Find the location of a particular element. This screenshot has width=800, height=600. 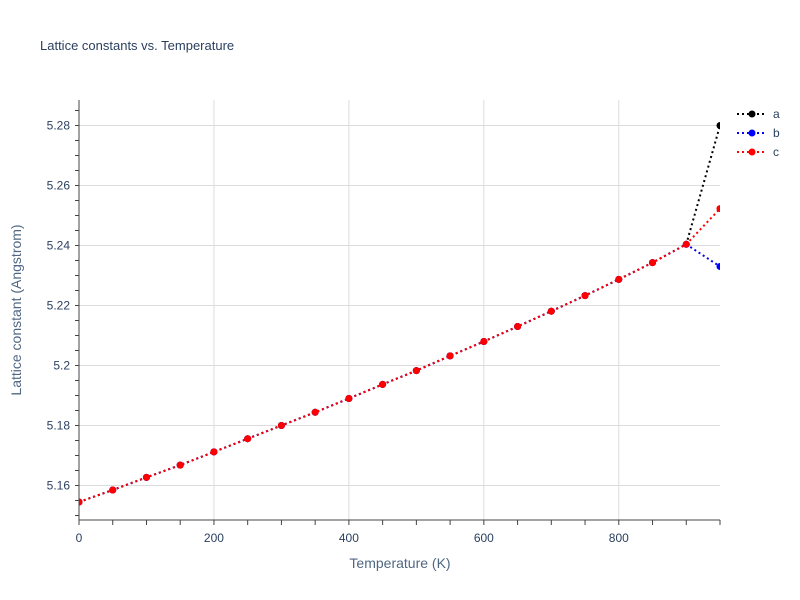

x-axis-title: Temperature (K) is located at coordinates (399, 563).